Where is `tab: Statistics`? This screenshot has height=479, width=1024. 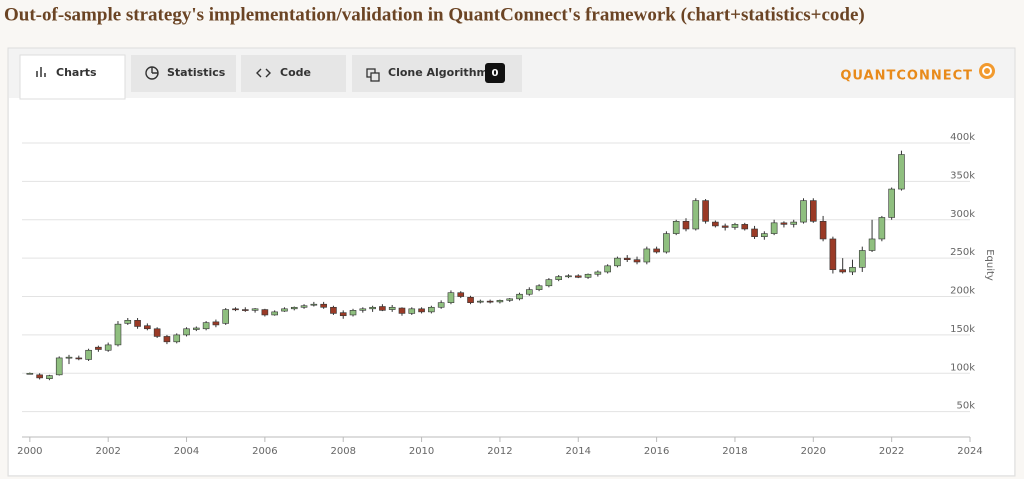
tab: Statistics is located at coordinates (183, 73).